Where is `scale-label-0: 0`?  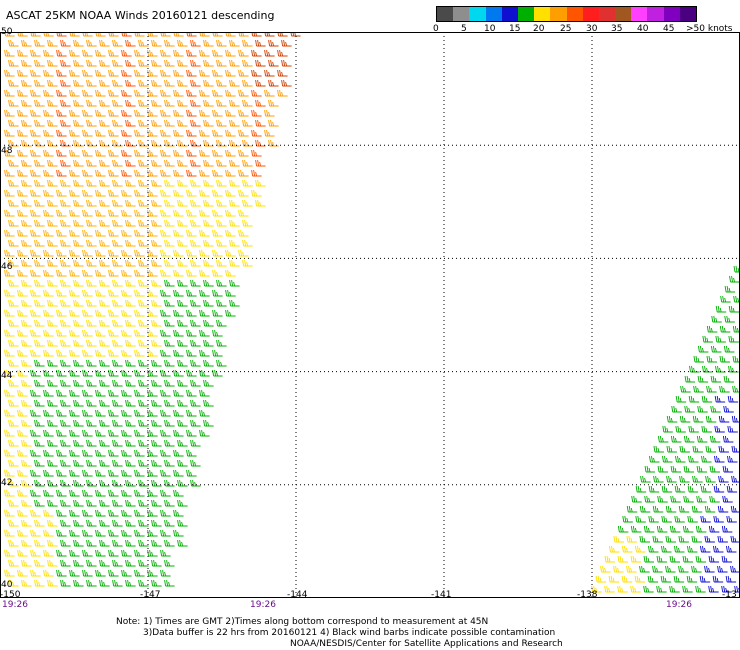 scale-label-0: 0 is located at coordinates (436, 29).